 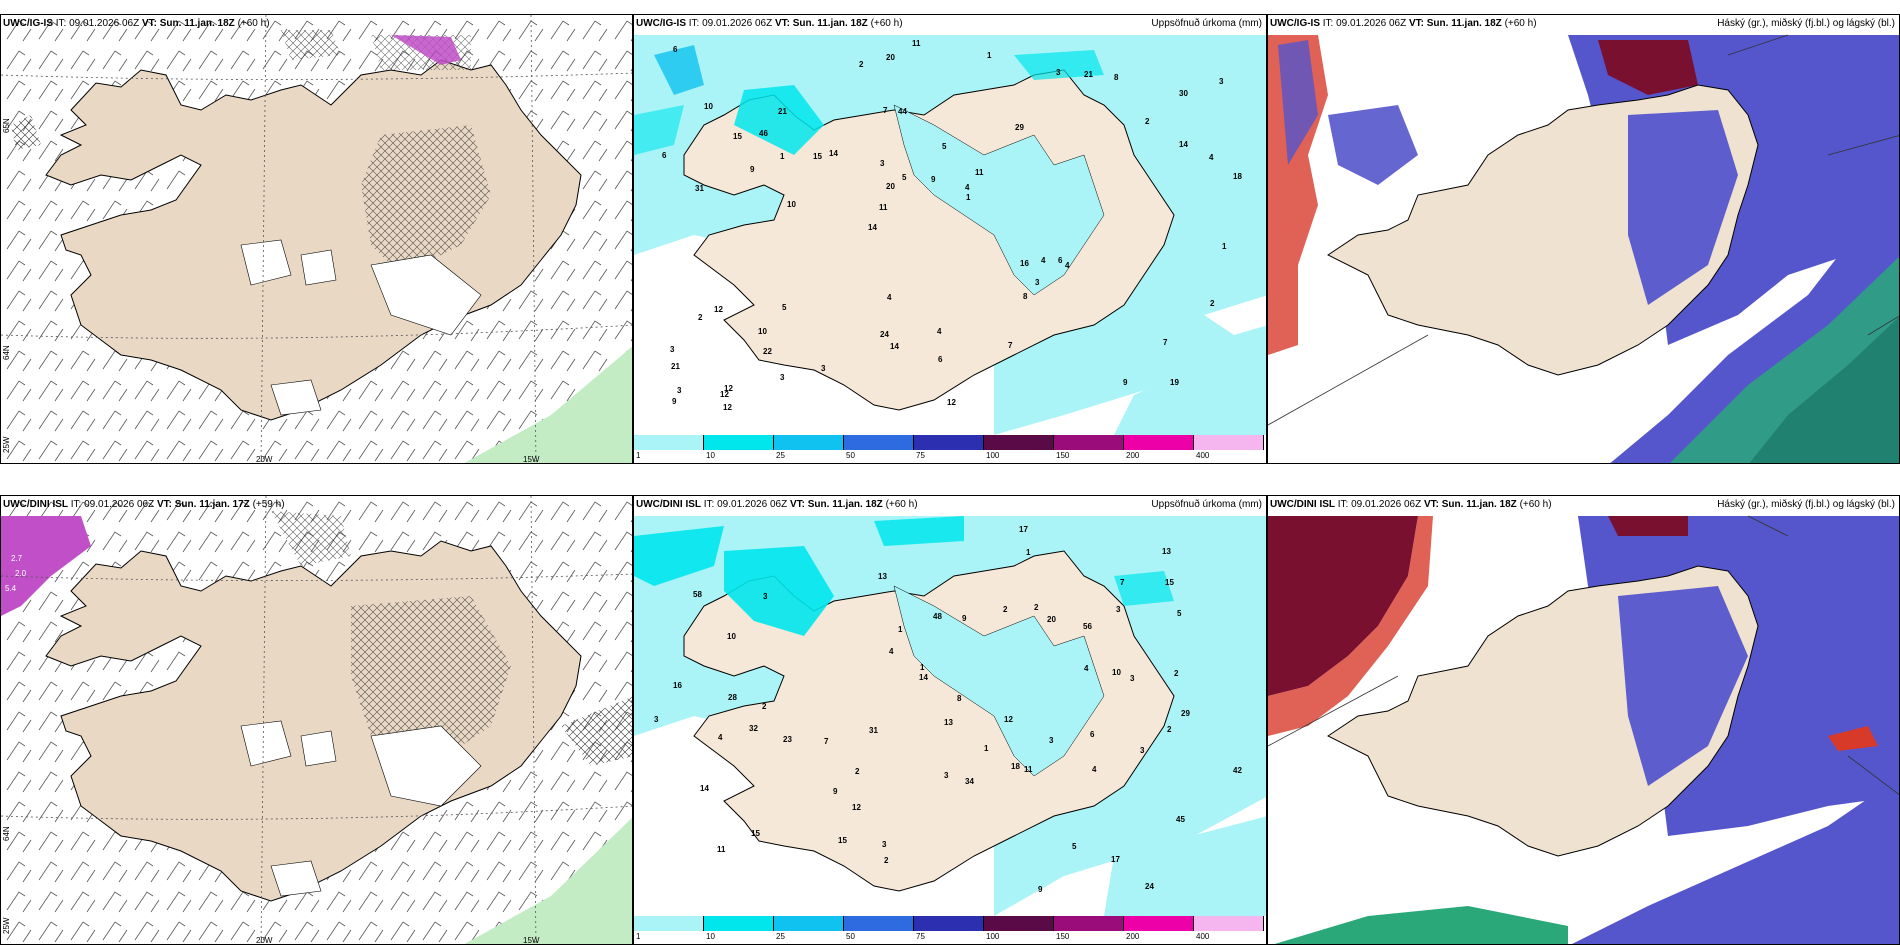 What do you see at coordinates (1180, 819) in the screenshot?
I see `precip-value-label: 45` at bounding box center [1180, 819].